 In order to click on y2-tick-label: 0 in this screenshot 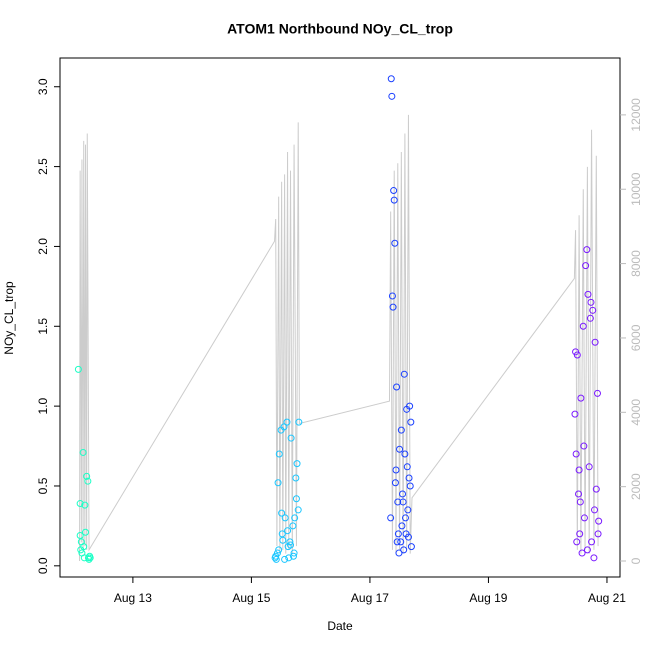, I will do `click(636, 560)`.